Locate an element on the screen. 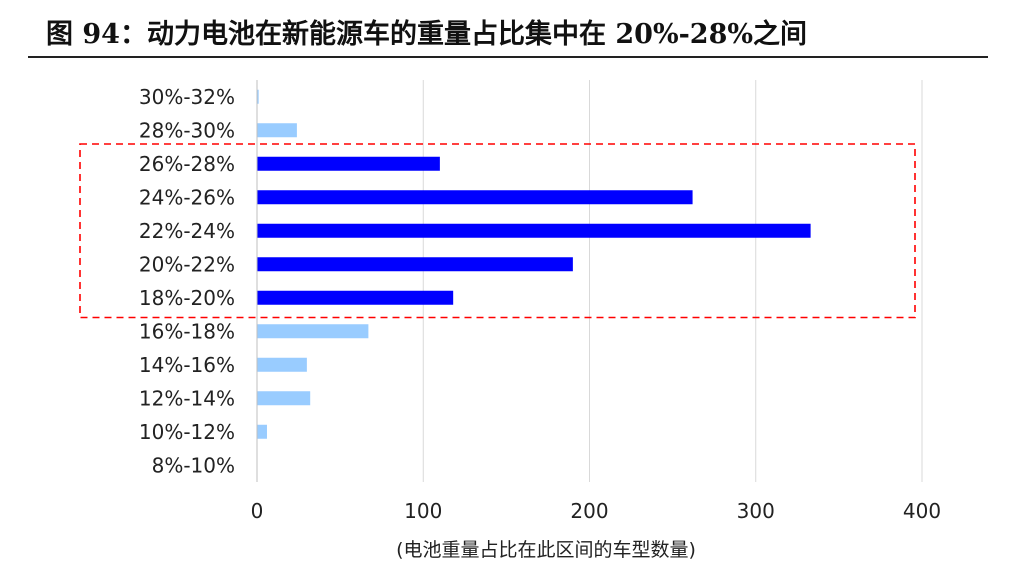  x-tick-label: 100 is located at coordinates (423, 511).